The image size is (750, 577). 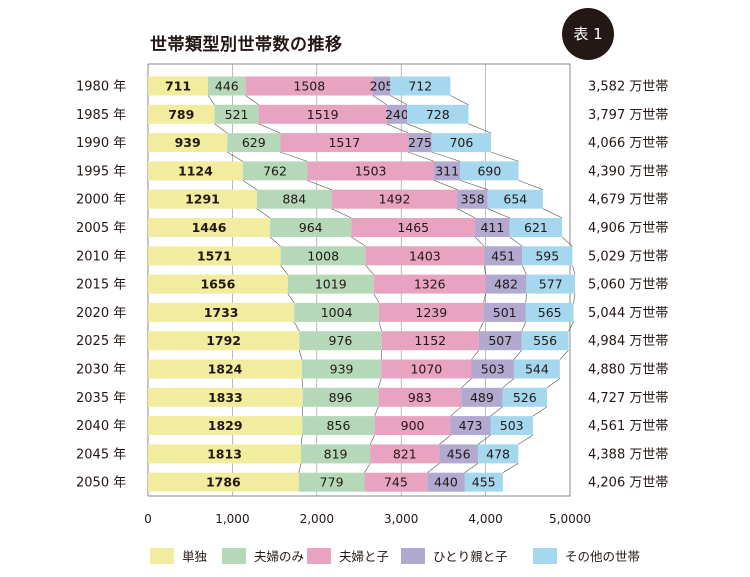 What do you see at coordinates (396, 482) in the screenshot?
I see `bar-value-label: 745` at bounding box center [396, 482].